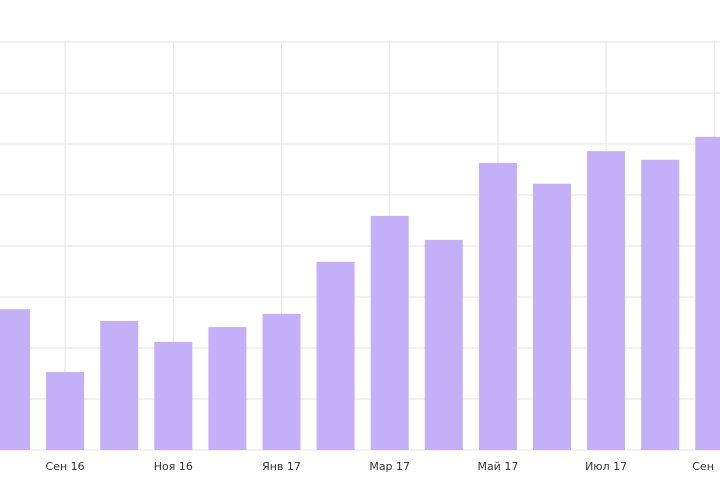 The width and height of the screenshot is (720, 480). I want to click on x-tick-label: Сен 16, so click(65, 466).